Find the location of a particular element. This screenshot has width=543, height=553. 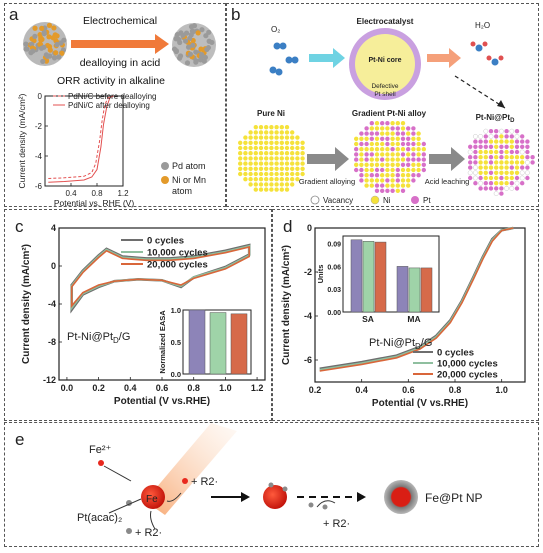

pd-atom-icon is located at coordinates (165, 166).